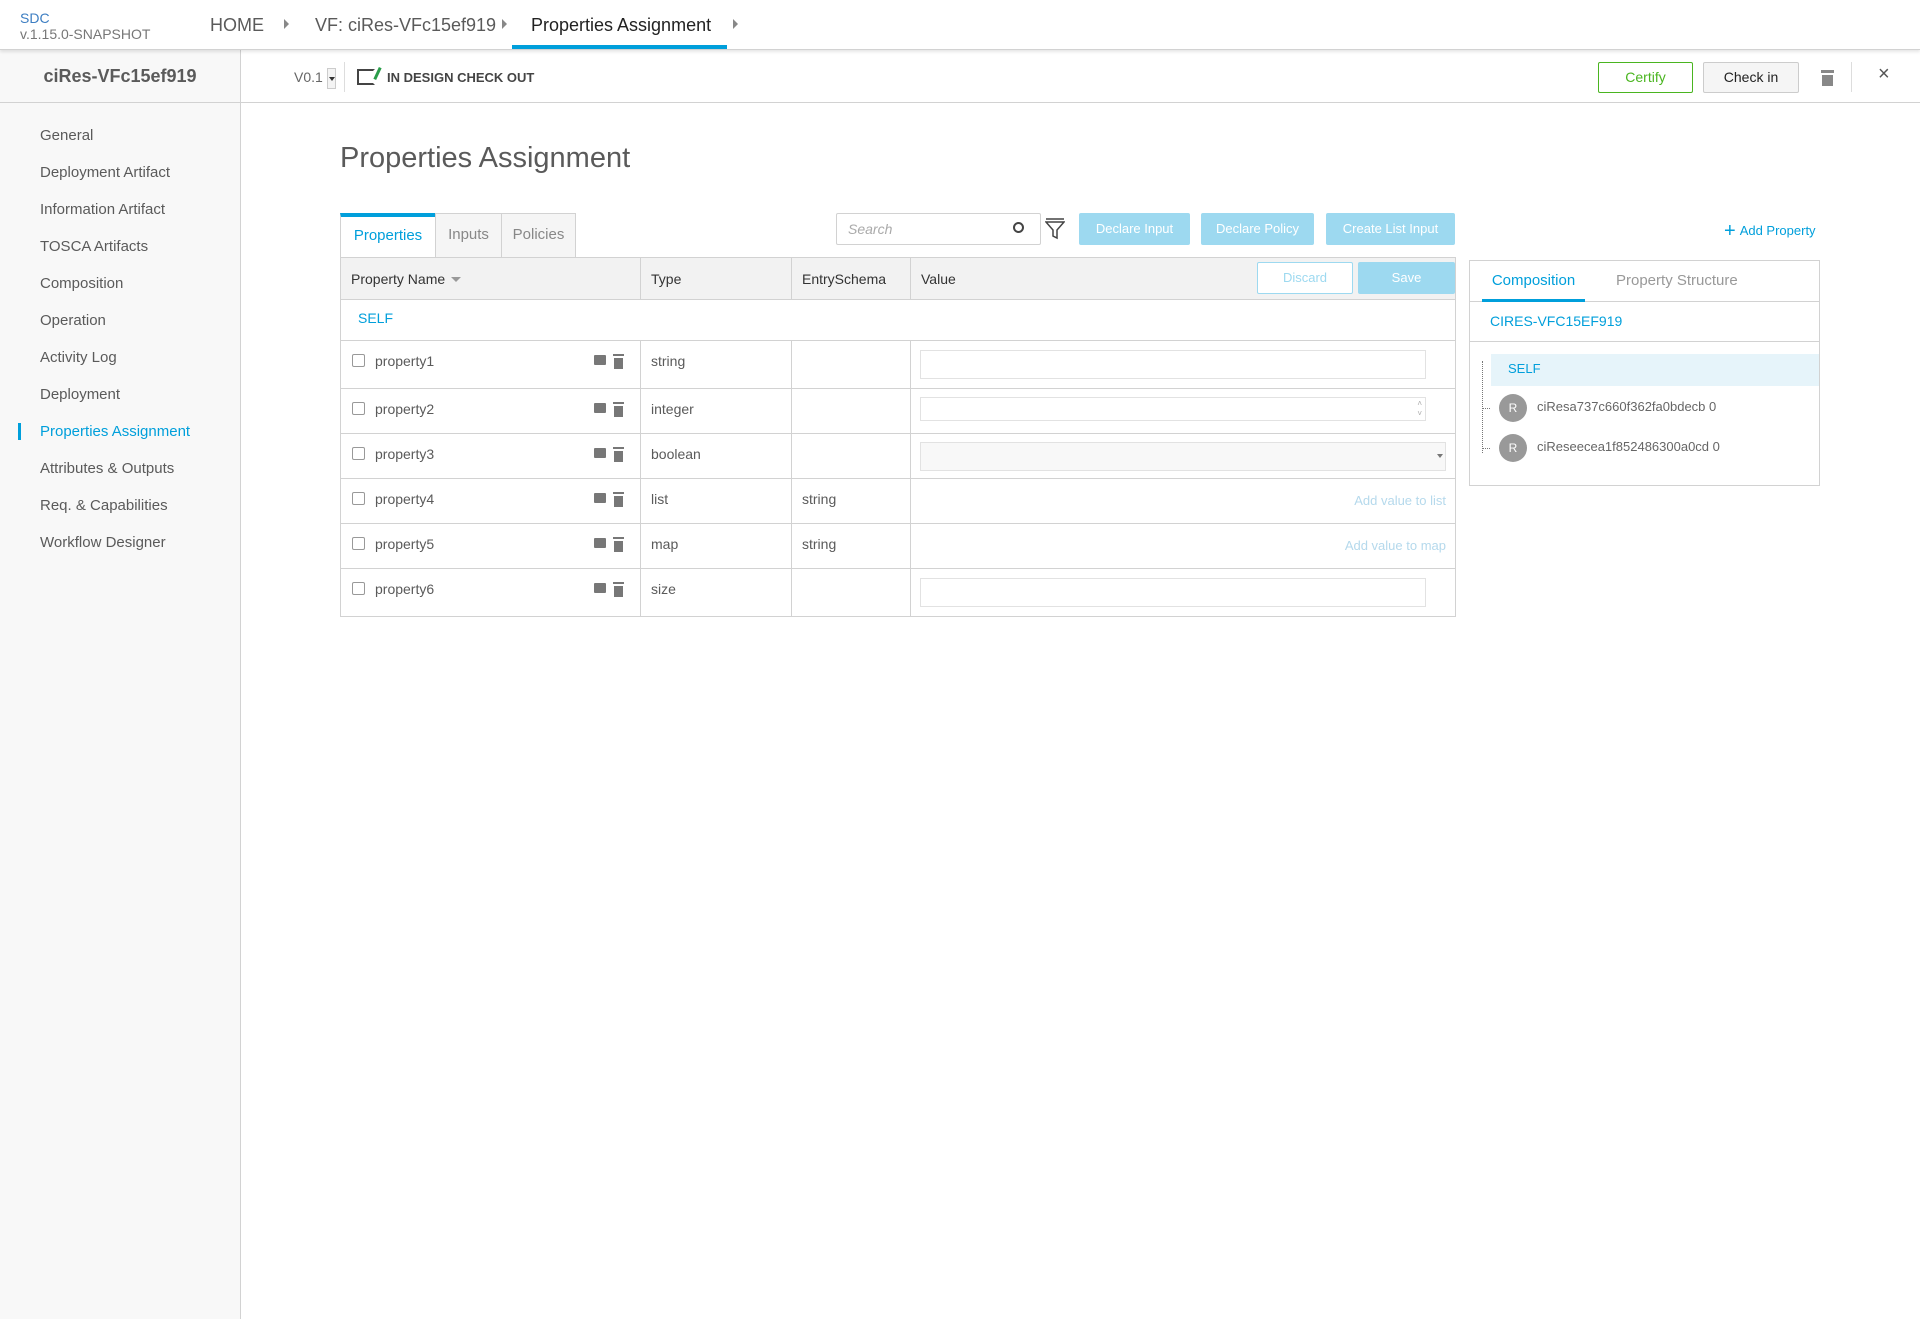  Describe the element at coordinates (387, 235) in the screenshot. I see `tab-properties: Properties` at that location.